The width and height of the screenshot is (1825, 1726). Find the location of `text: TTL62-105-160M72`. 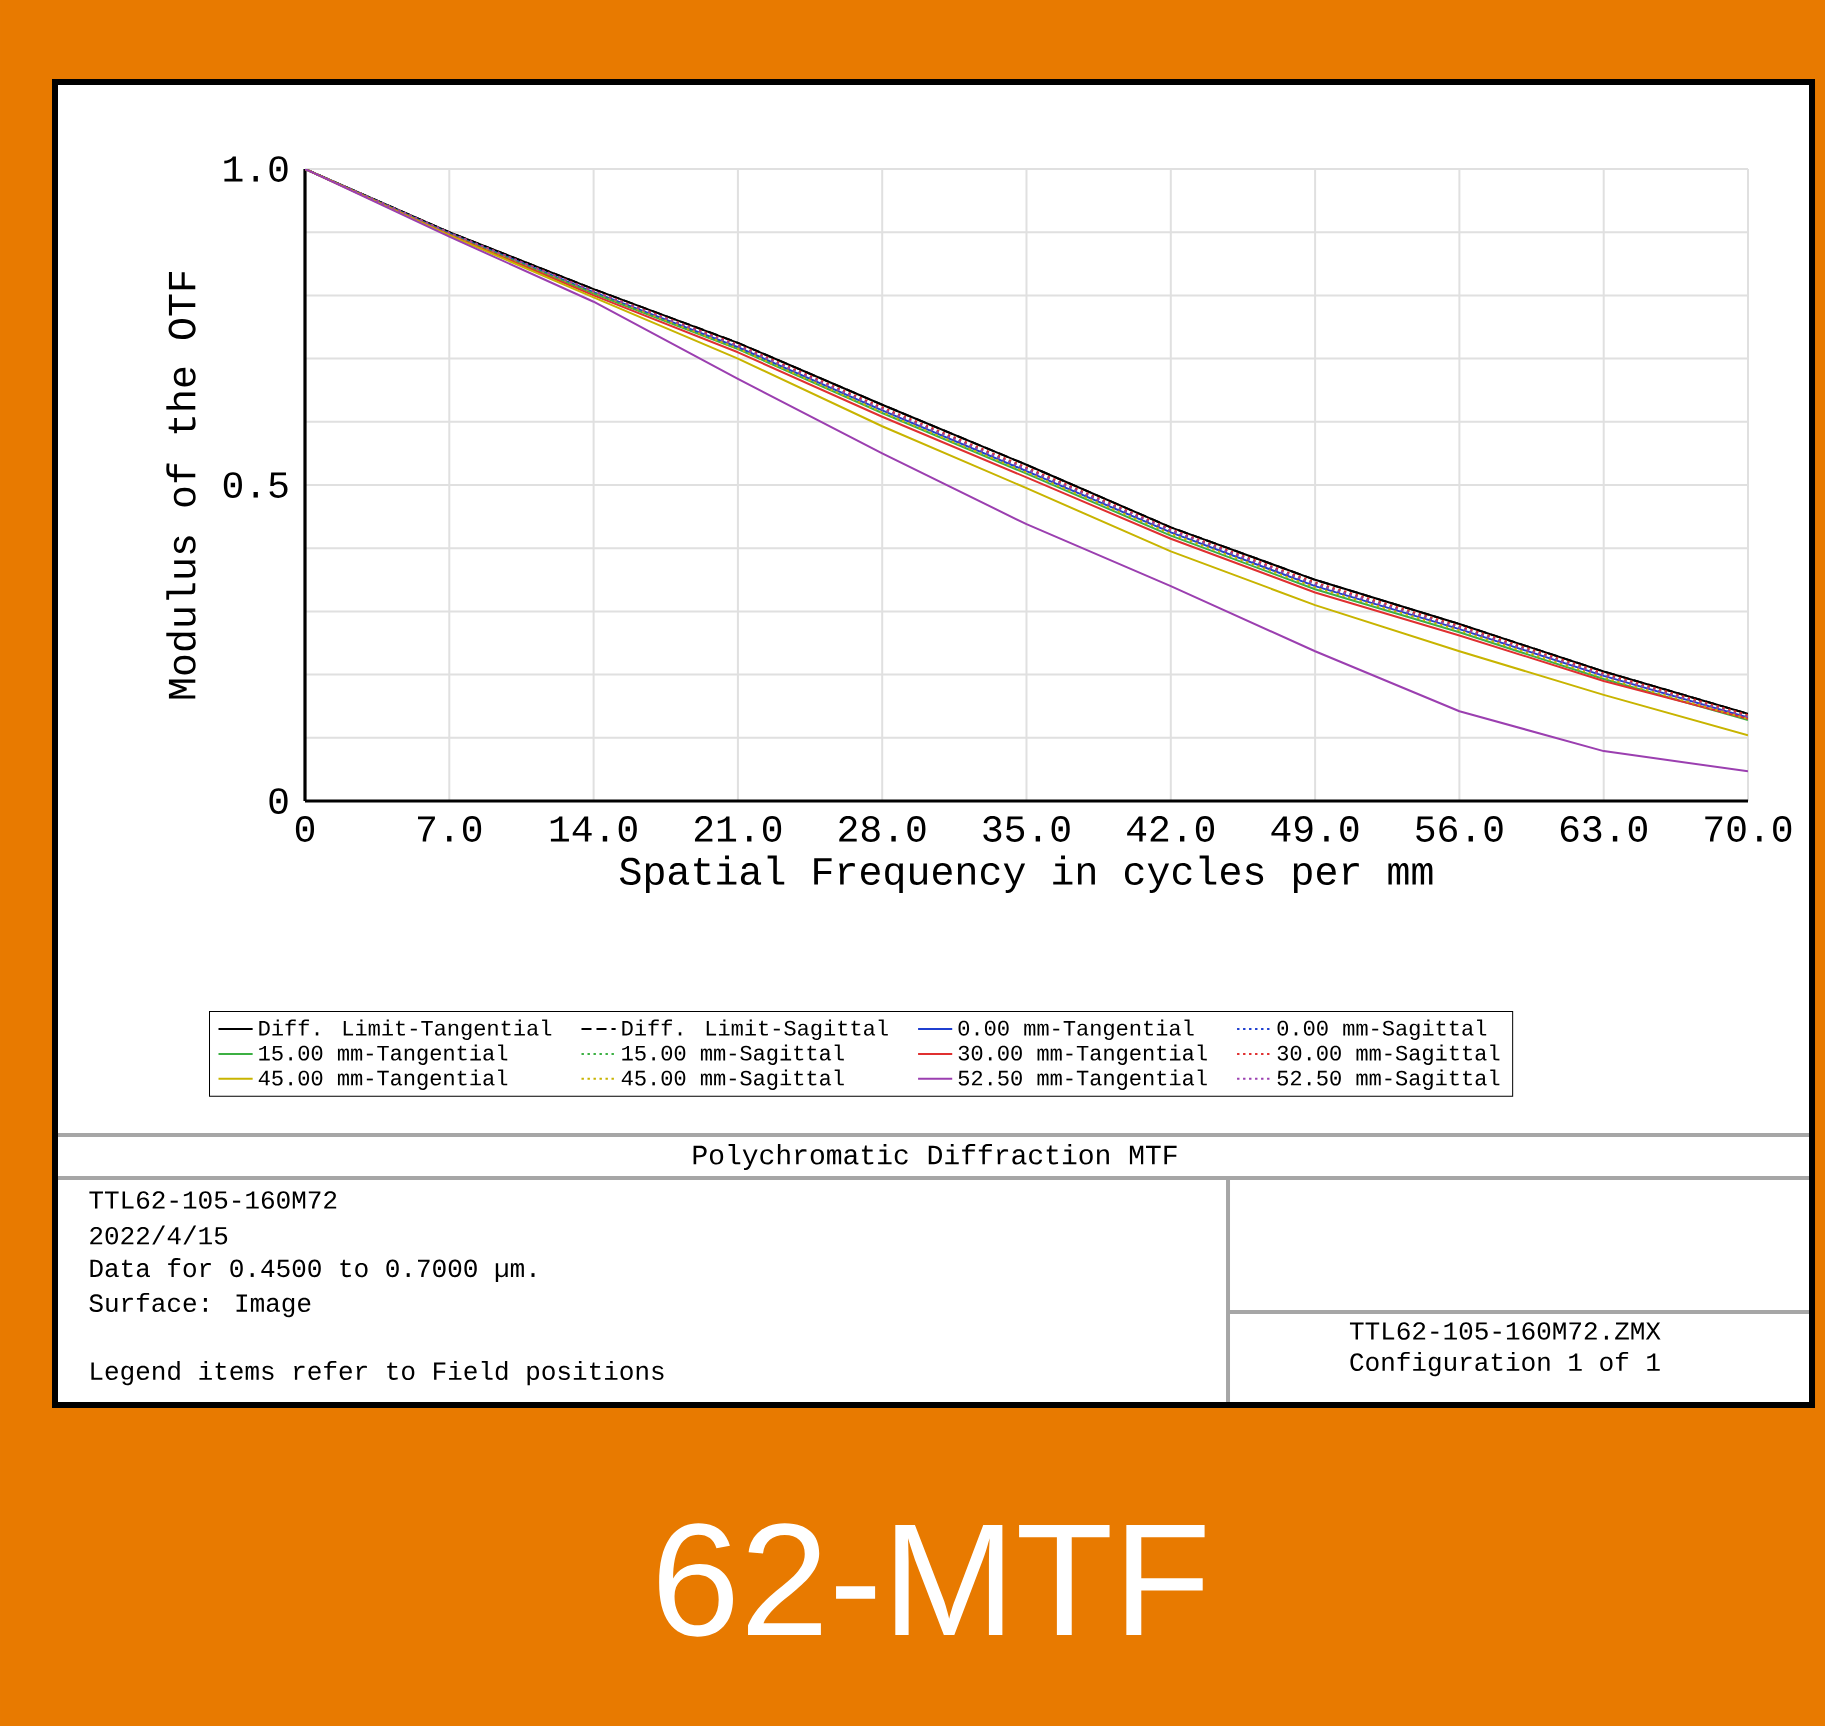

text: TTL62-105-160M72 is located at coordinates (213, 1200).